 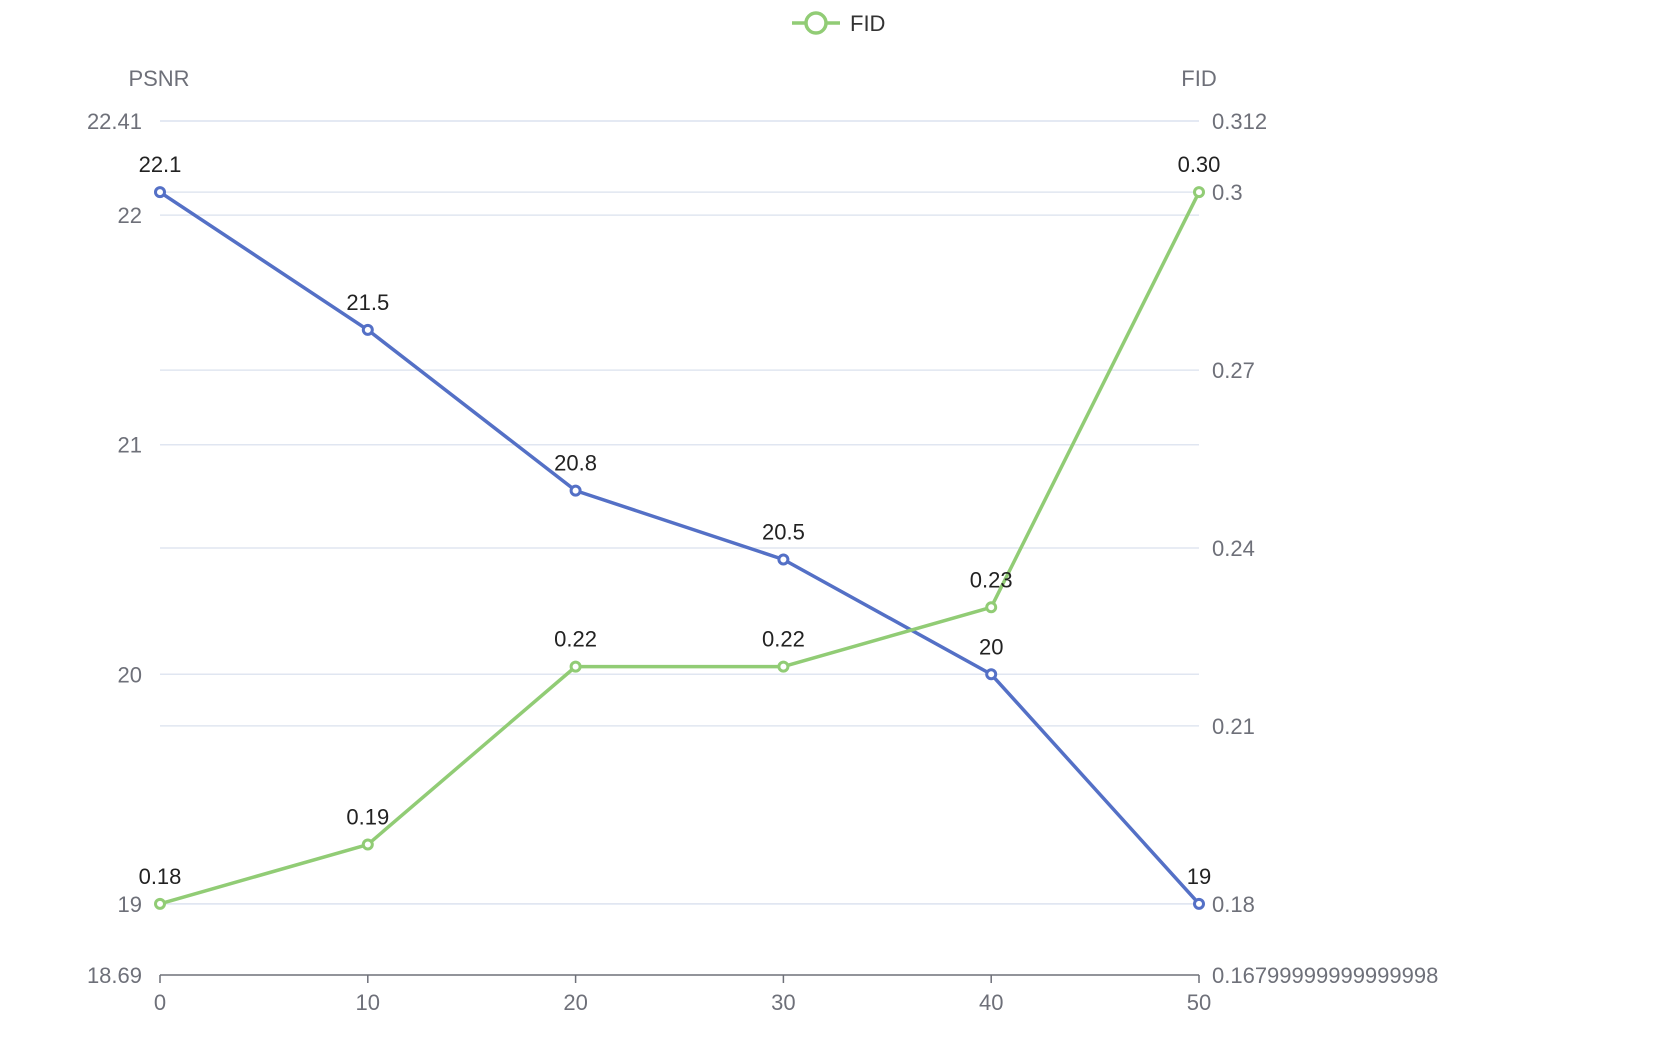 I want to click on y-left-tick-label: 19, so click(x=130, y=904).